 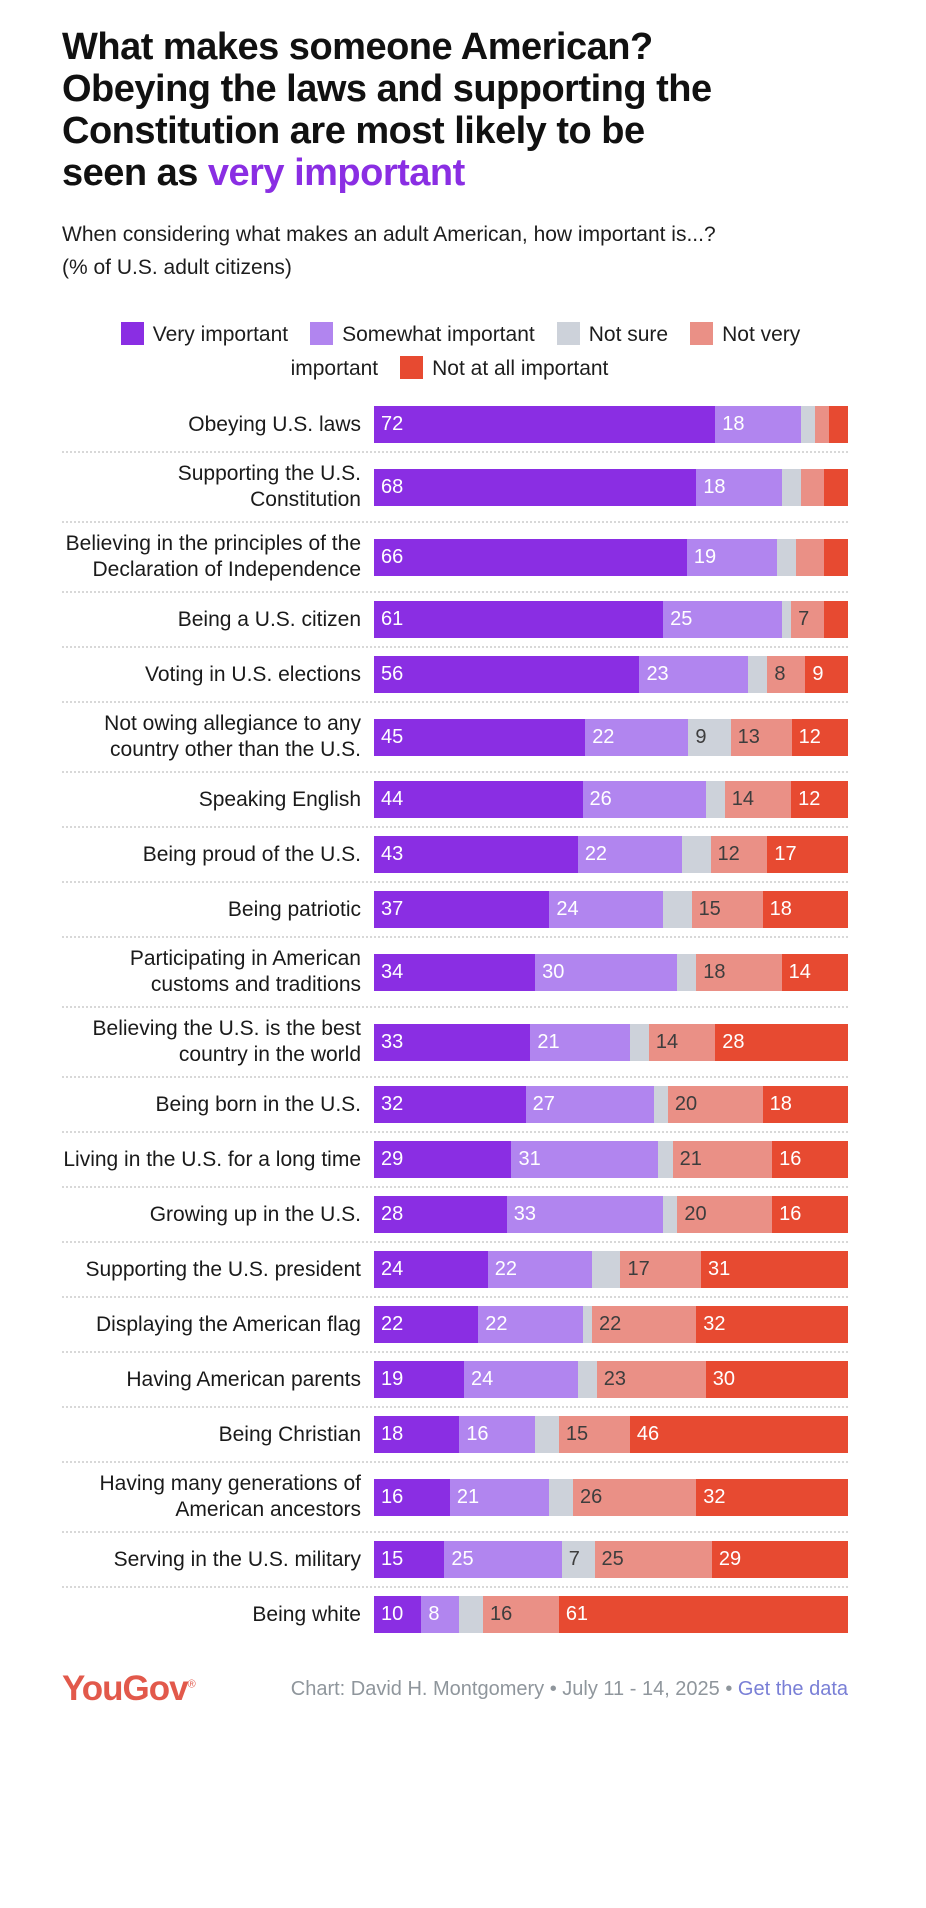 I want to click on chart-row-speaking-english: Speaking English 44 26 14 12, so click(x=455, y=798).